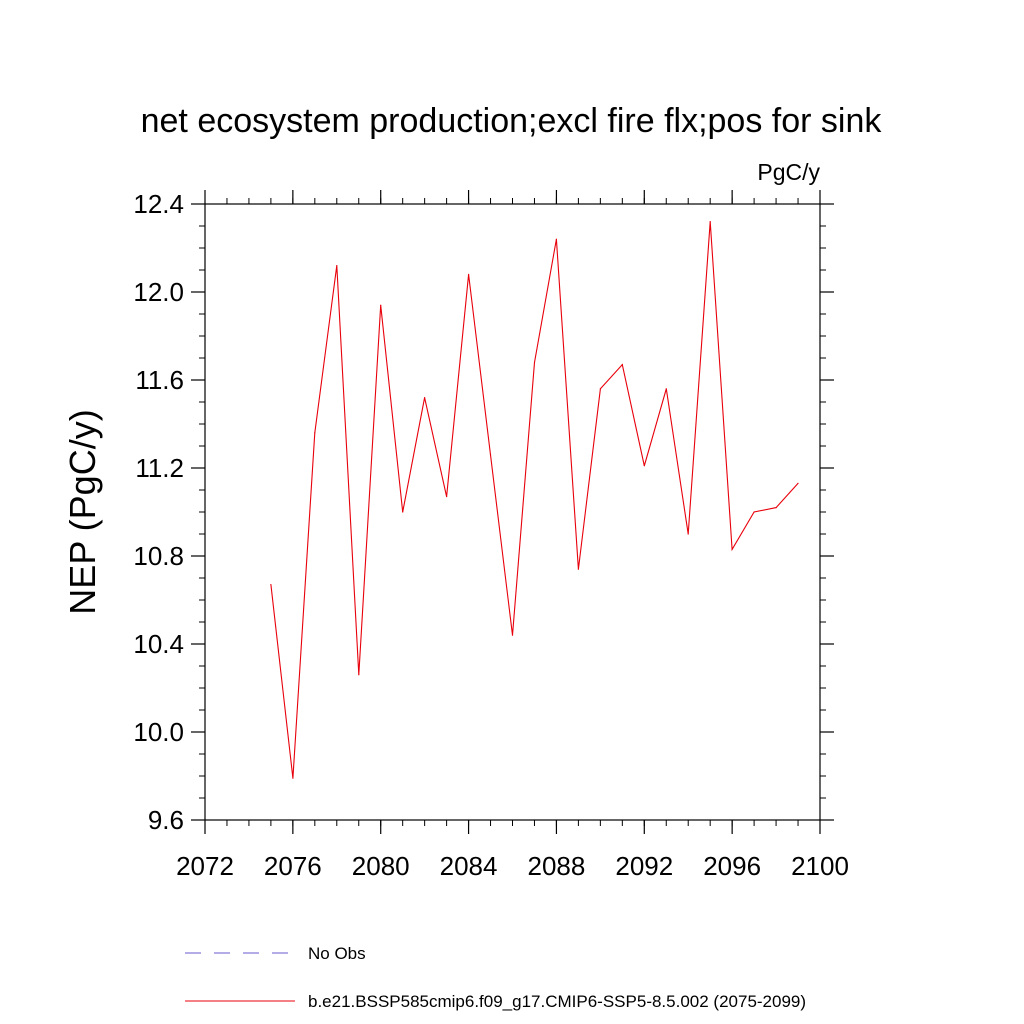 This screenshot has height=1024, width=1024. What do you see at coordinates (159, 380) in the screenshot?
I see `y-tick-label: 11.6` at bounding box center [159, 380].